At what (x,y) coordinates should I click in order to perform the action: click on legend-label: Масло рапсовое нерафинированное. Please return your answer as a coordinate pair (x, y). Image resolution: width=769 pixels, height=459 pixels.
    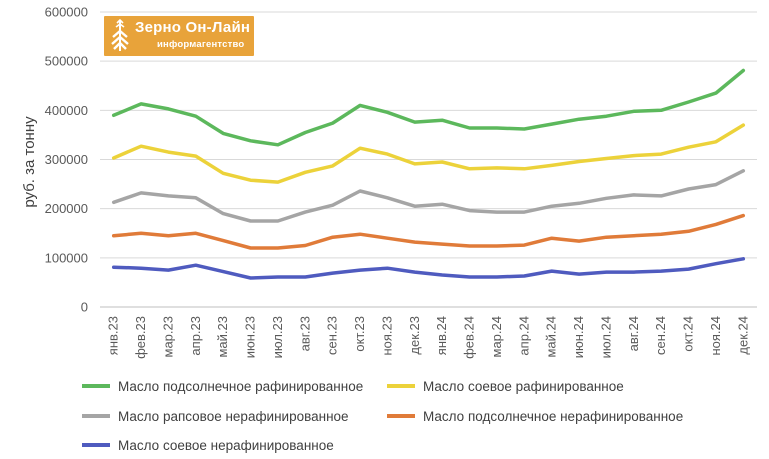
    Looking at the image, I should click on (233, 416).